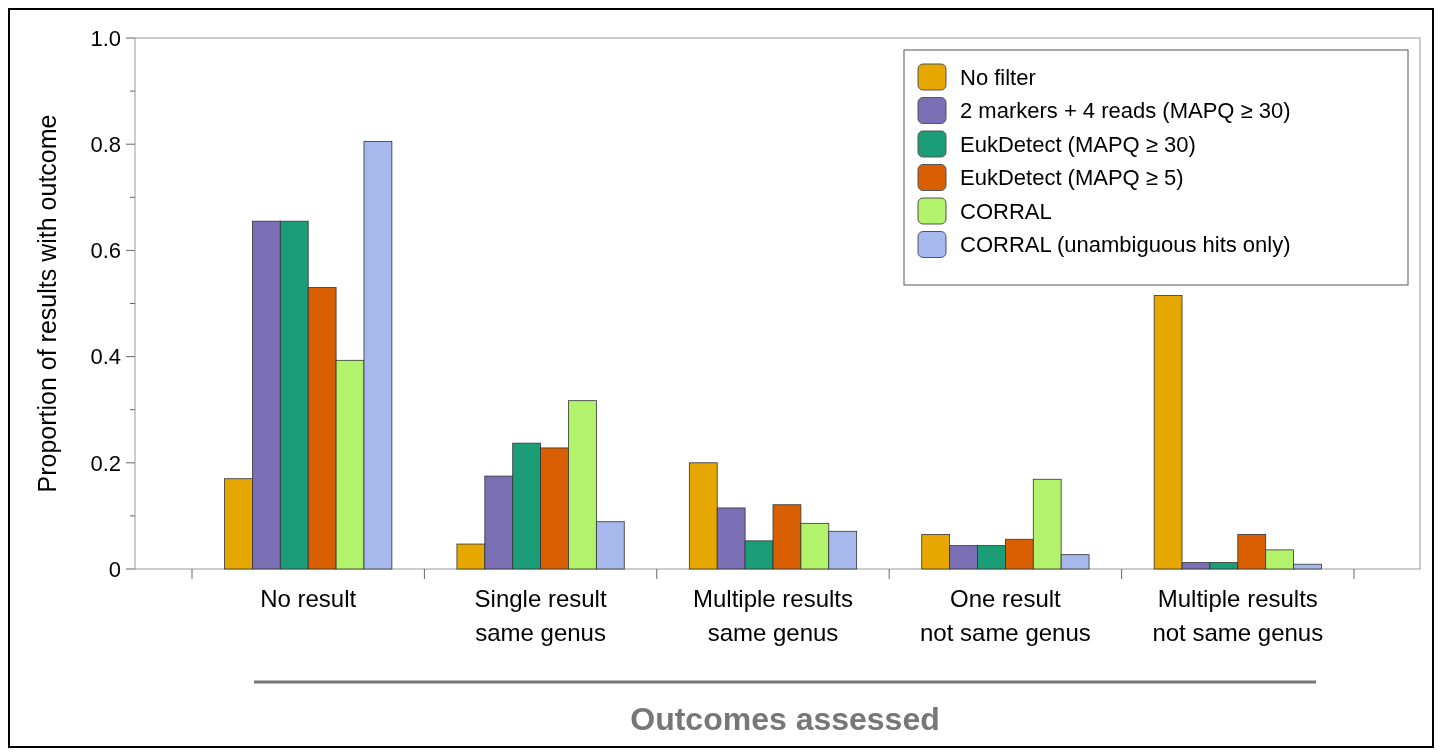  I want to click on y-tick-label: 1.0, so click(105, 38).